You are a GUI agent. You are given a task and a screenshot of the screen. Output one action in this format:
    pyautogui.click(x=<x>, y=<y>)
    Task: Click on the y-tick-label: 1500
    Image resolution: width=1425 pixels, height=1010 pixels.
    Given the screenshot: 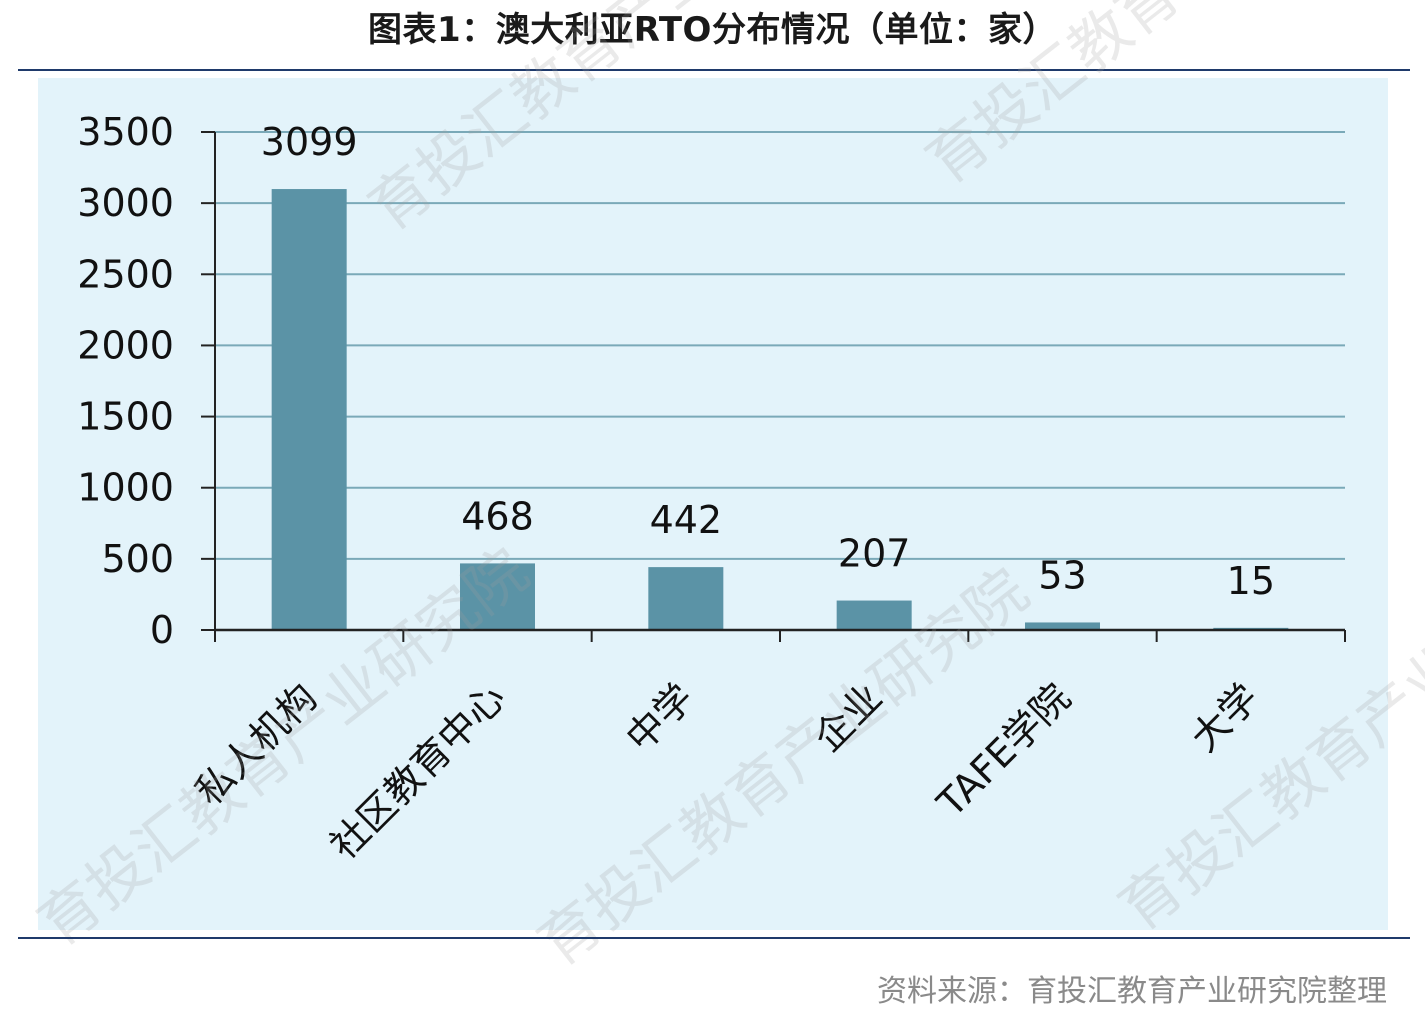 What is the action you would take?
    pyautogui.click(x=125, y=417)
    